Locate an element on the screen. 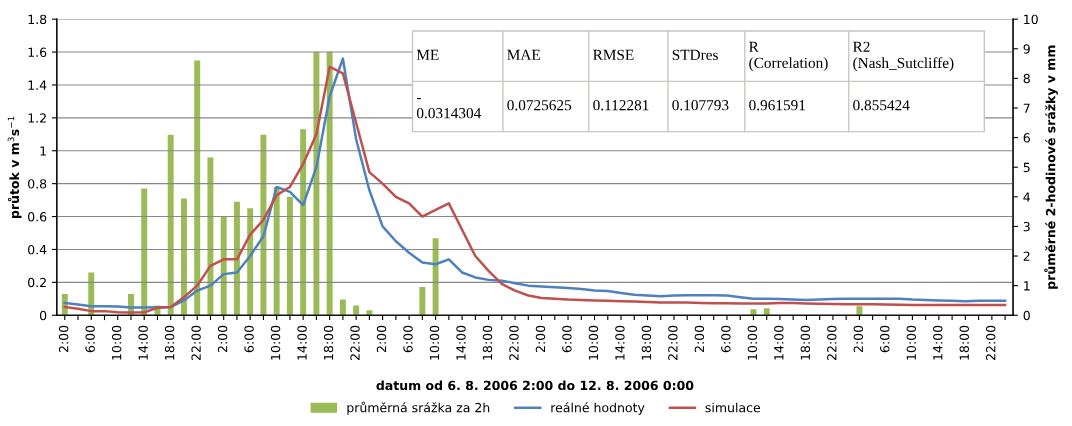 This screenshot has width=1072, height=426. y2-tick-label: 6 is located at coordinates (1026, 138).